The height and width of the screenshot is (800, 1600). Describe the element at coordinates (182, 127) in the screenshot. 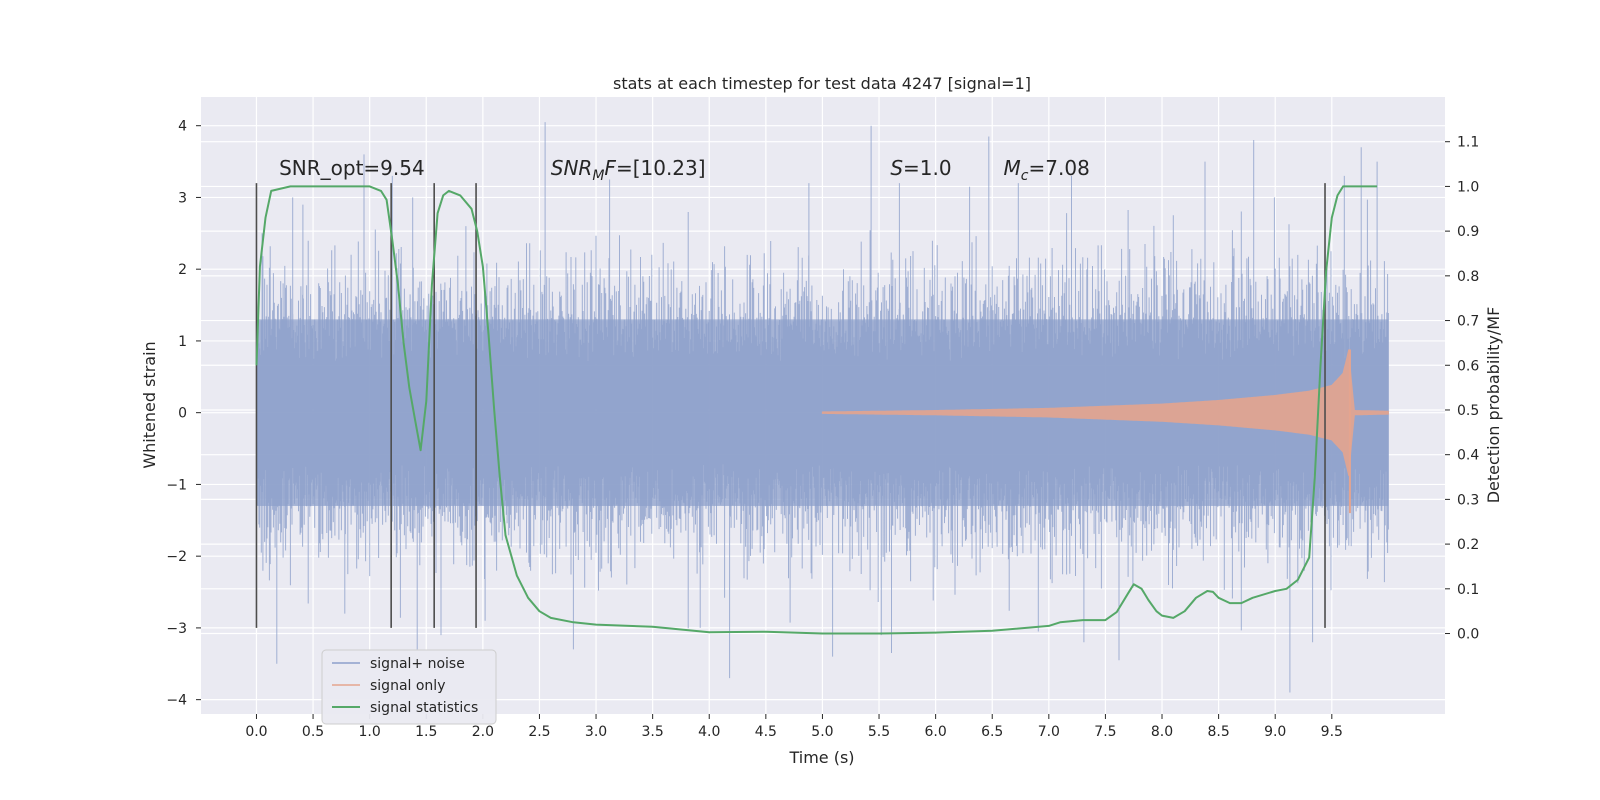

I see `y-tick-label: 4` at that location.